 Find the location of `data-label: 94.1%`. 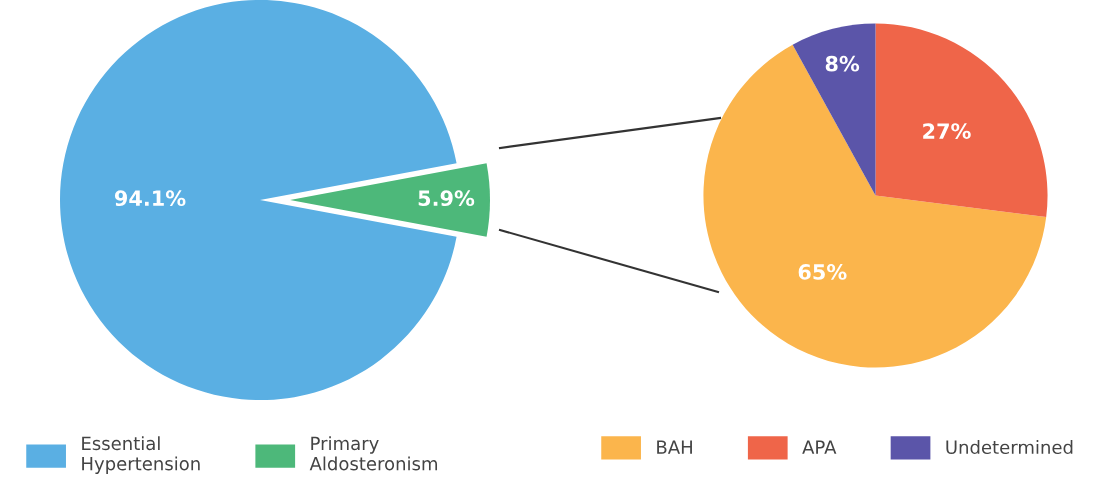

data-label: 94.1% is located at coordinates (150, 198).